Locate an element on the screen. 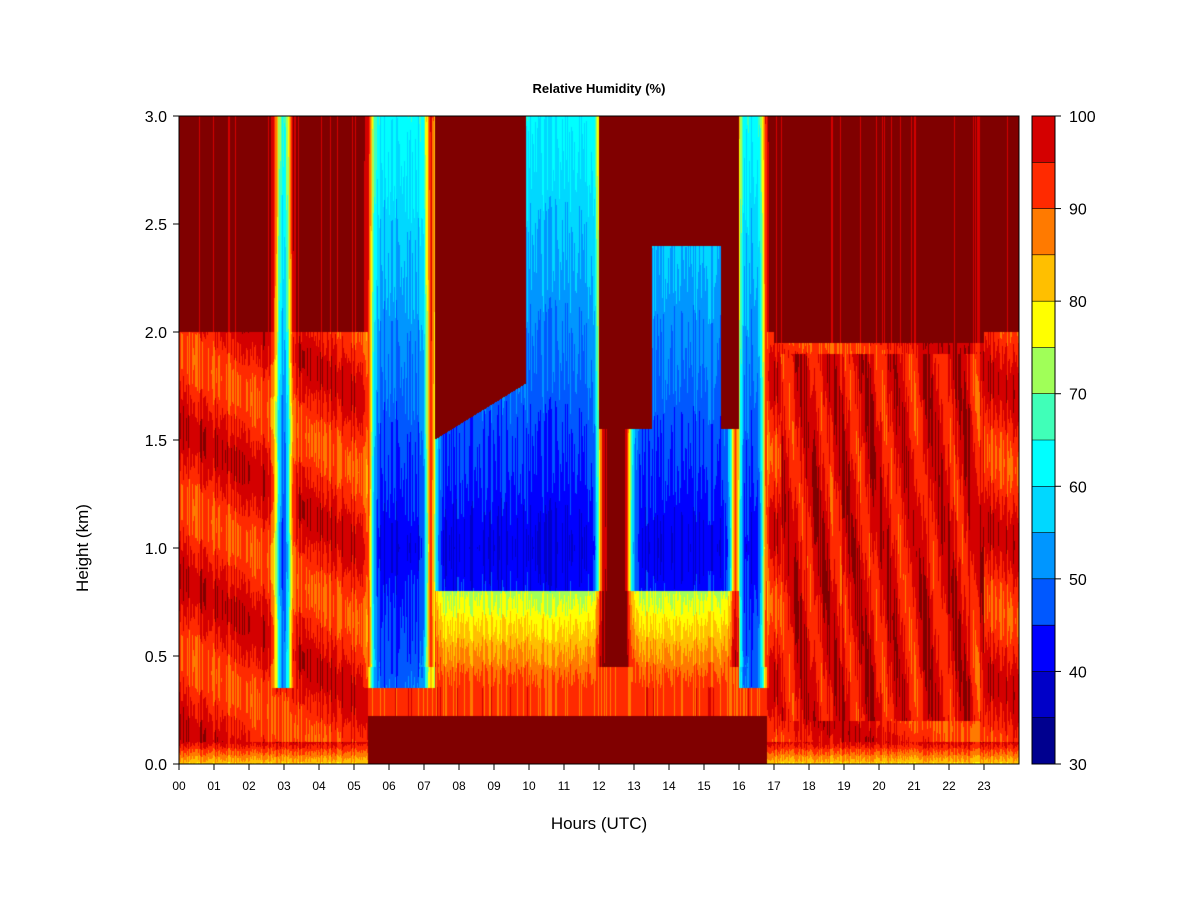 The image size is (1200, 900). x-tick-label: 11 is located at coordinates (564, 786).